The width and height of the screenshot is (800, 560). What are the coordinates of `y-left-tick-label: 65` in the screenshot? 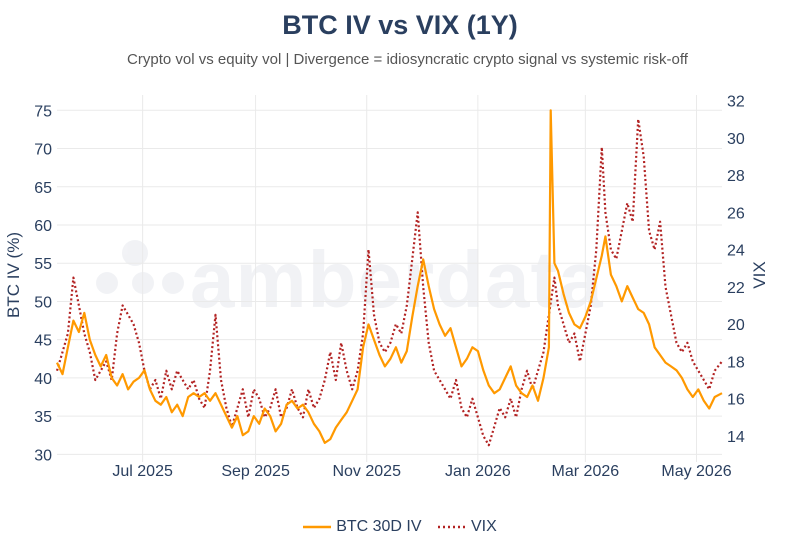 It's located at (43, 188).